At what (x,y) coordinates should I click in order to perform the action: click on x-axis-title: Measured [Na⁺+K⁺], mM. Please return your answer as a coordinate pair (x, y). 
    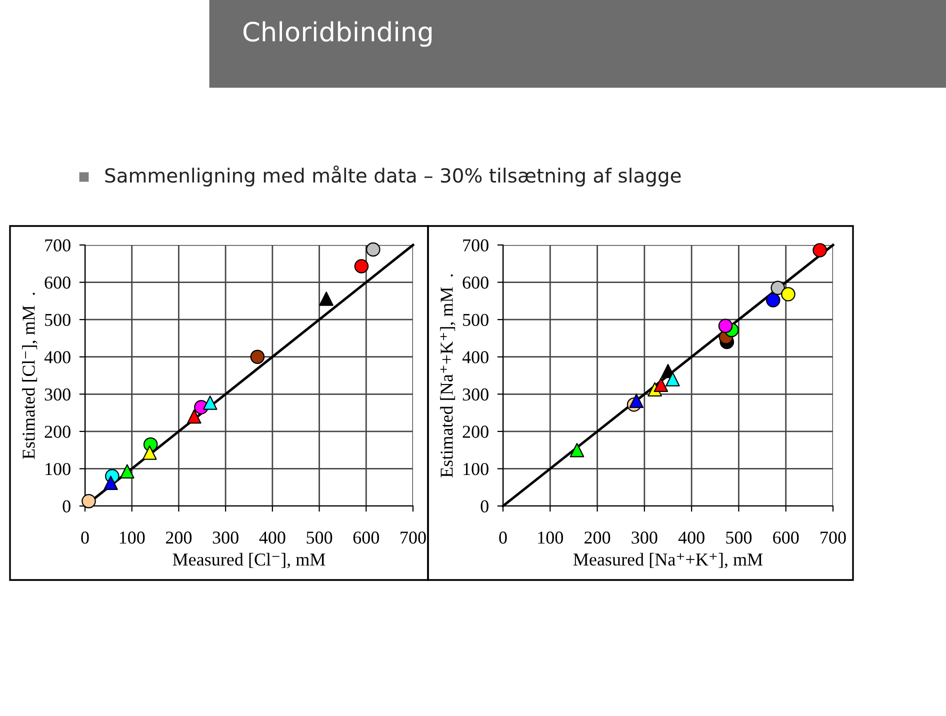
    Looking at the image, I should click on (668, 560).